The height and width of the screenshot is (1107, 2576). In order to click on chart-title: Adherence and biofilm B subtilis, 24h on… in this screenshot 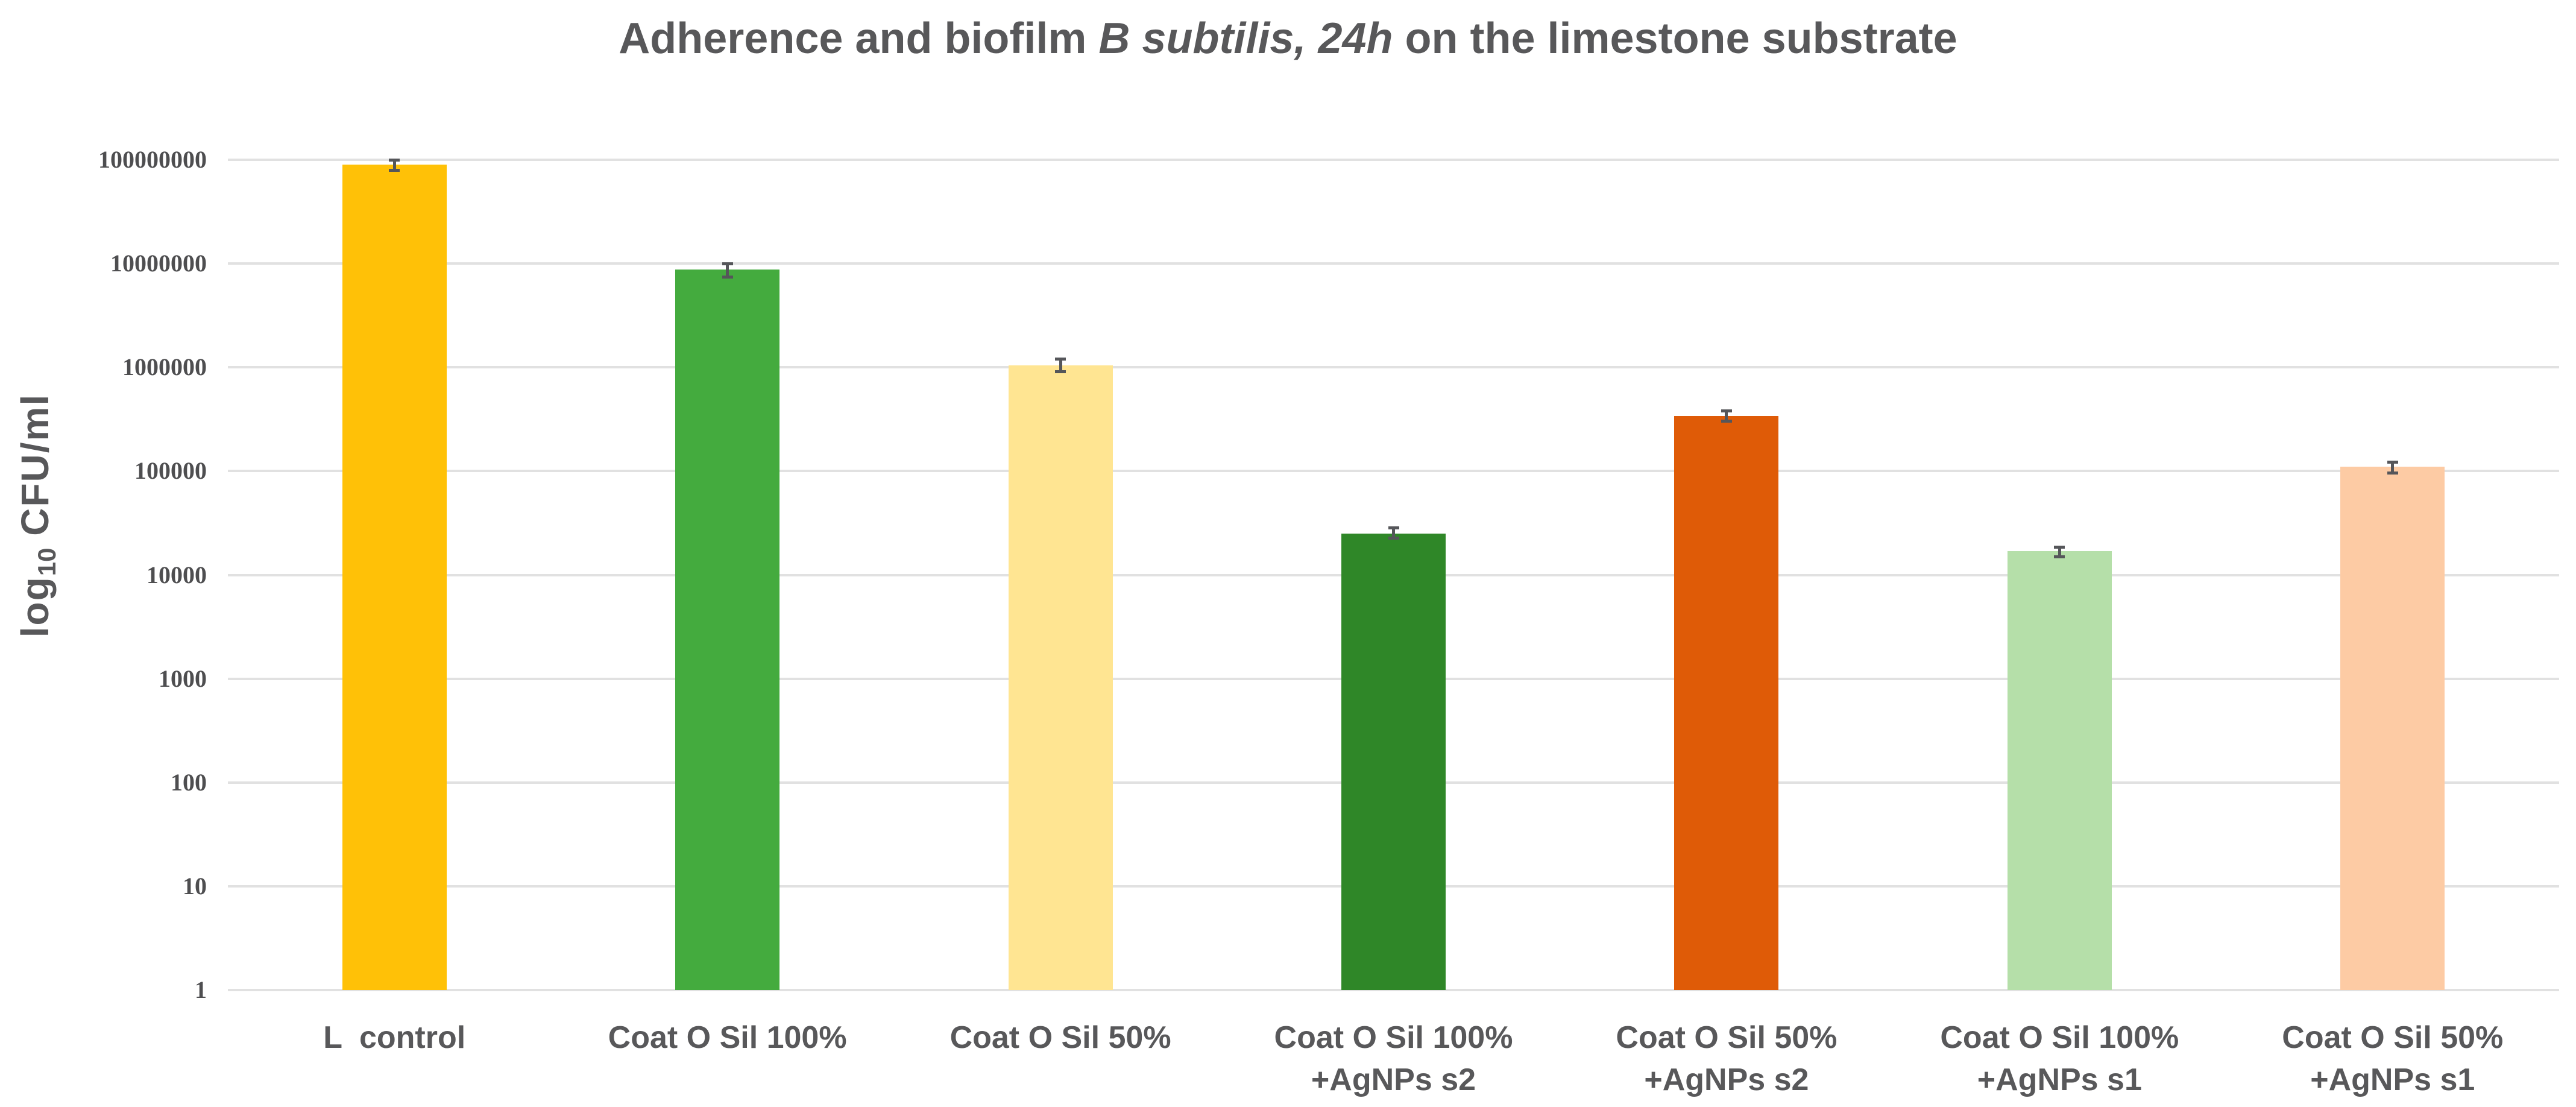, I will do `click(1288, 38)`.